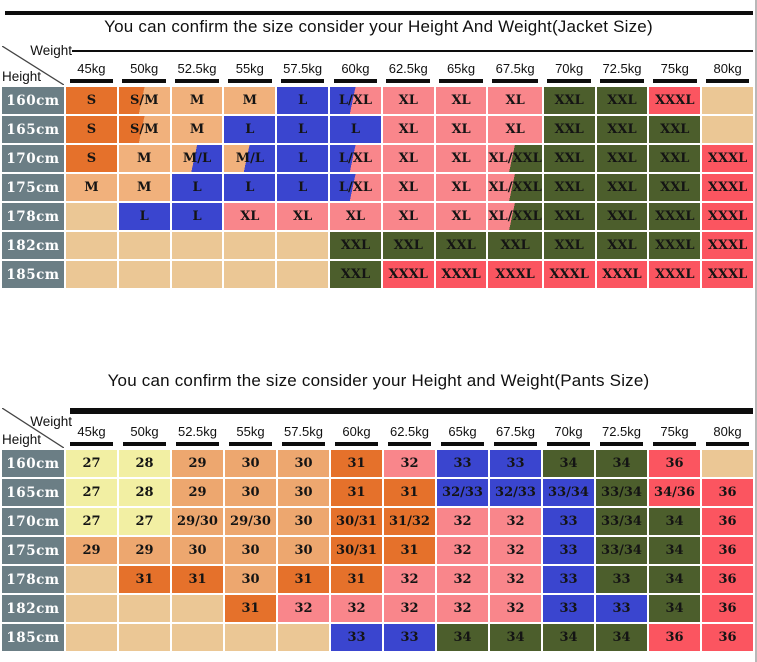  I want to click on weight-column-label: 70kg, so click(569, 68).